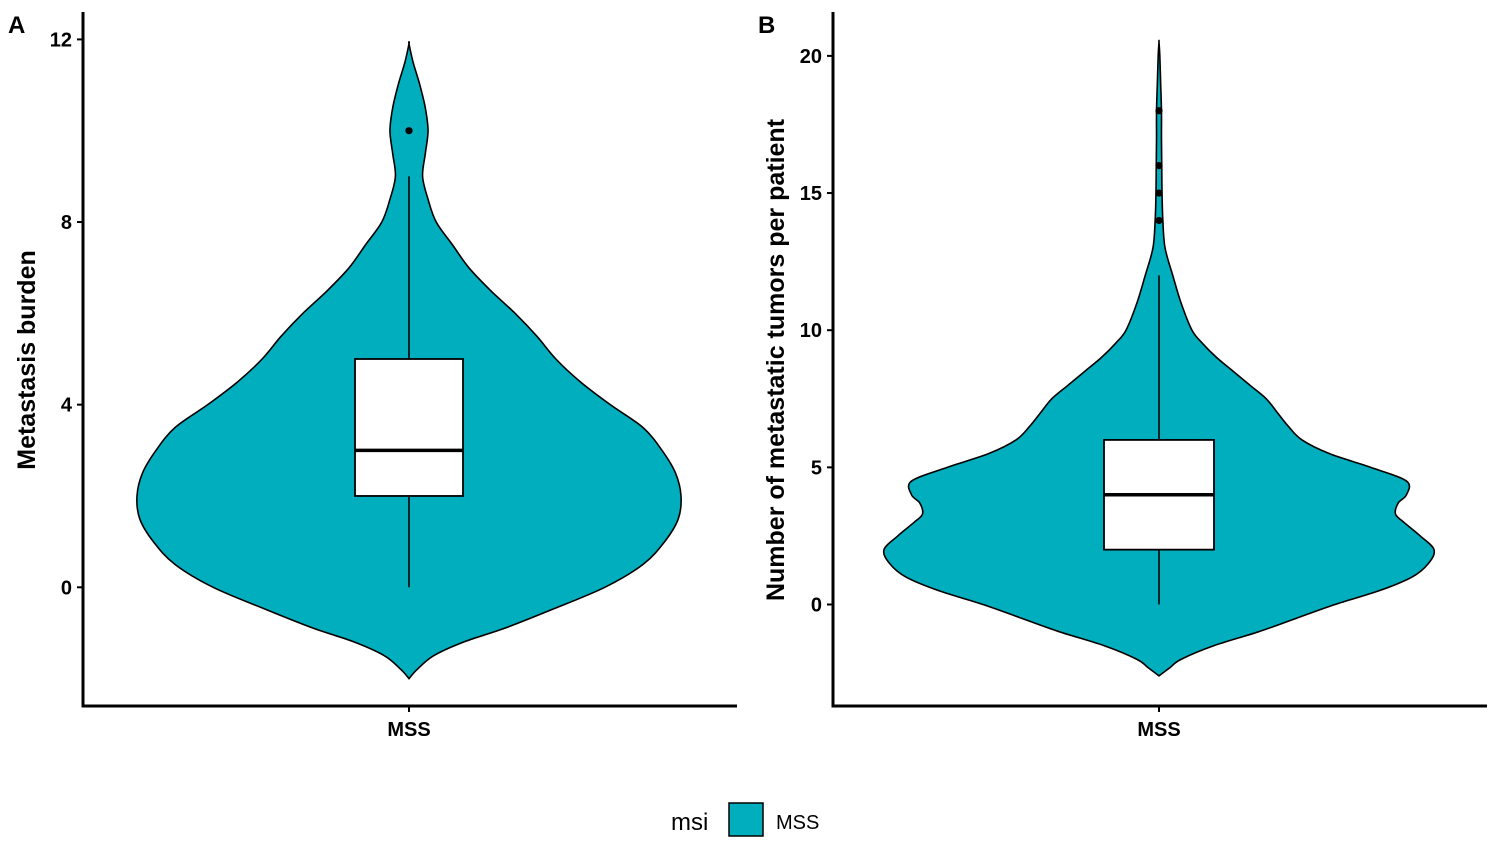  I want to click on y-tick-label: 12, so click(61, 40).